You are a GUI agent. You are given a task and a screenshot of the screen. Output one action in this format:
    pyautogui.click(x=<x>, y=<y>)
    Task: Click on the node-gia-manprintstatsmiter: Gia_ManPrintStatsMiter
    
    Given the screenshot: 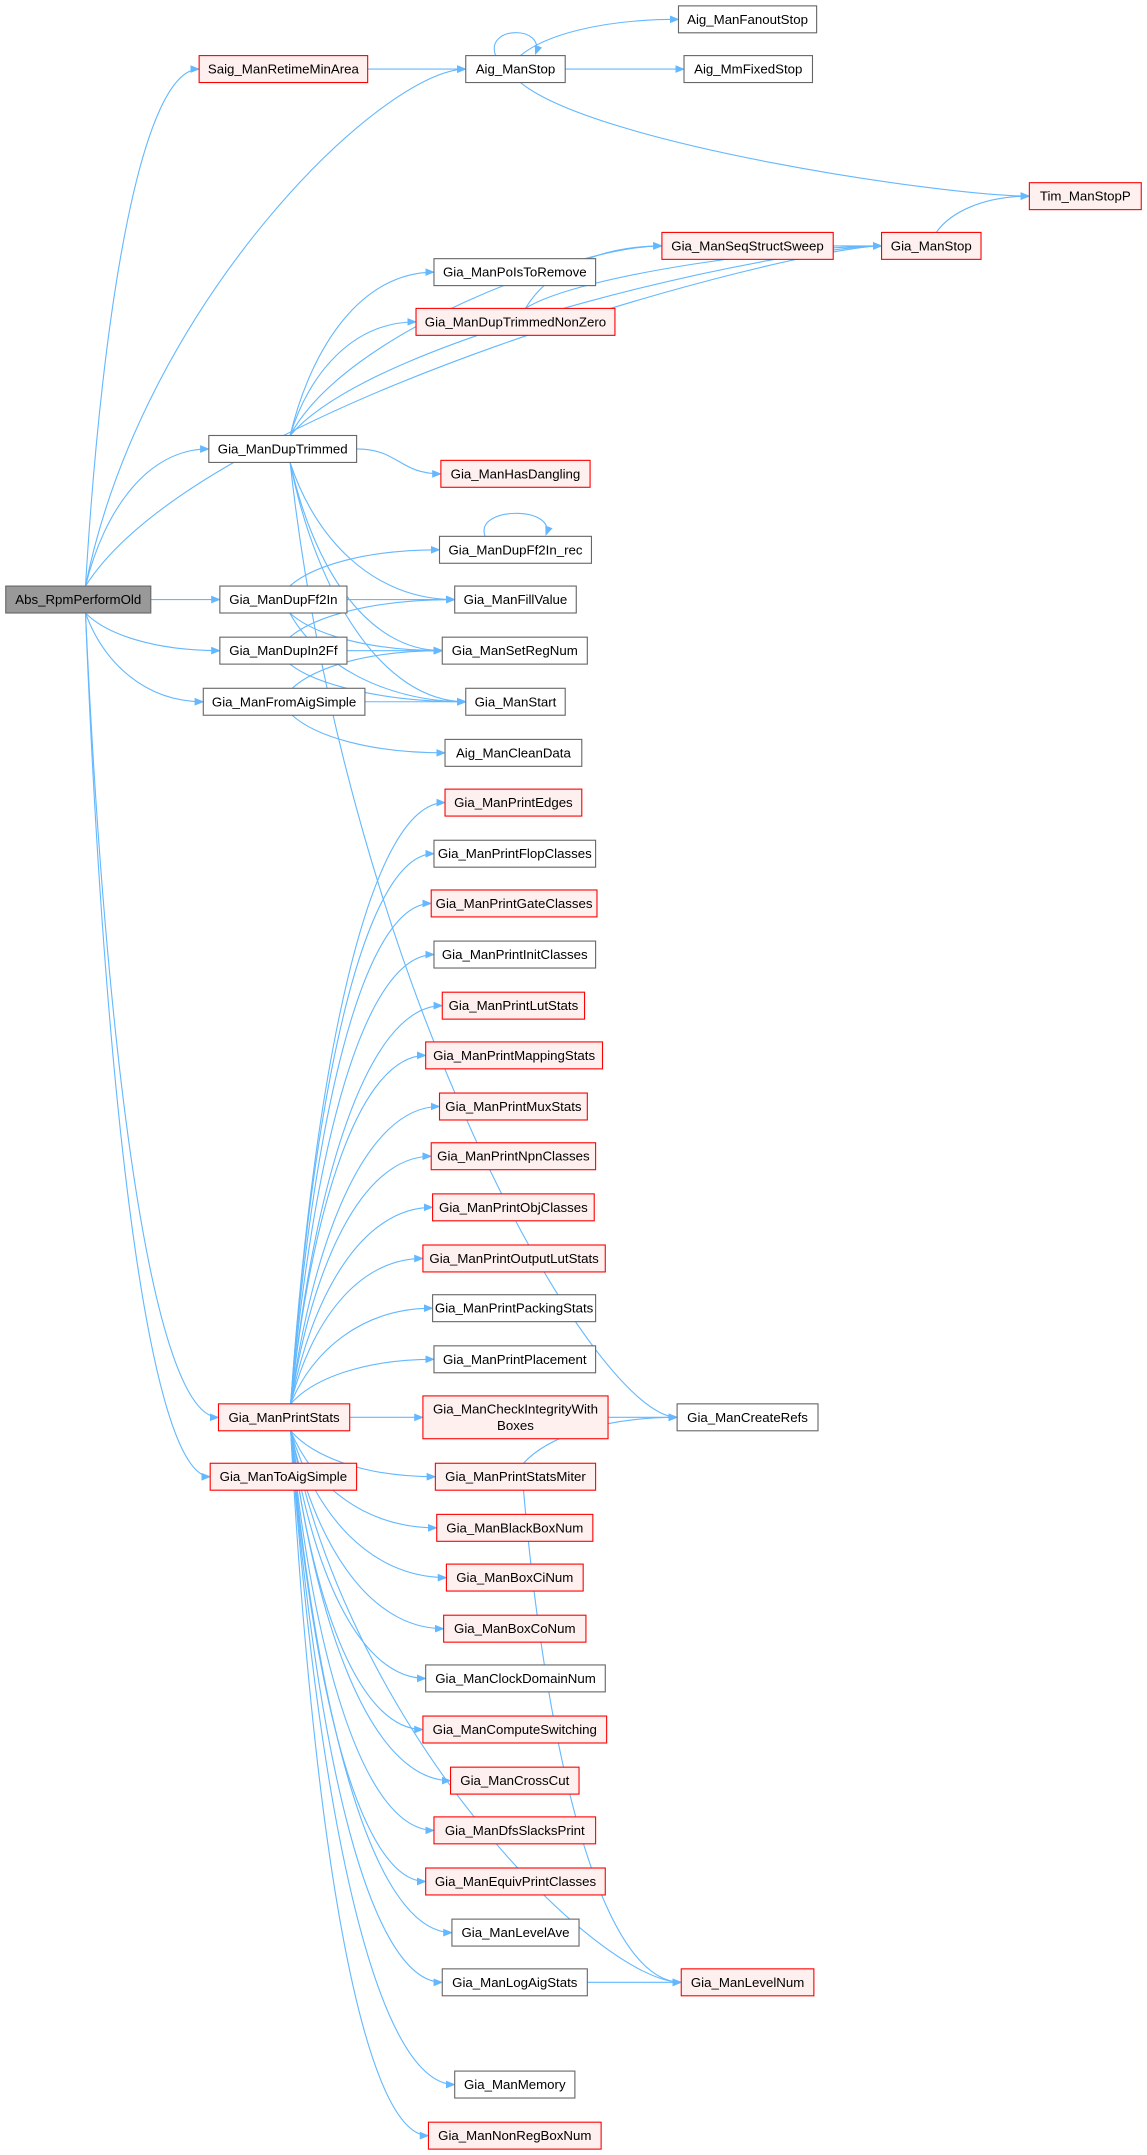 What is the action you would take?
    pyautogui.click(x=515, y=1476)
    